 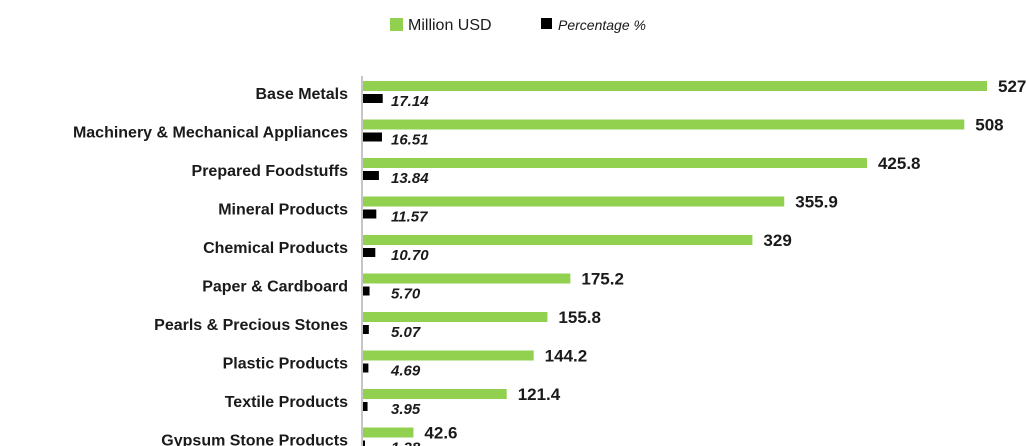 I want to click on category-label-mineral-products: Mineral Products, so click(x=283, y=210).